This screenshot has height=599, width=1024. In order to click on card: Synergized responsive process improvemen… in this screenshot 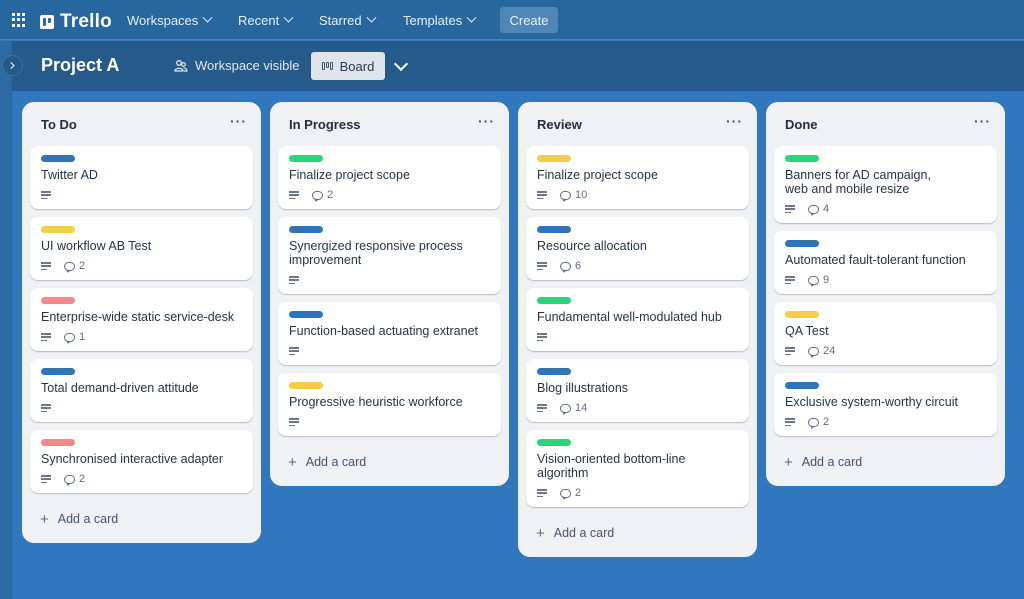, I will do `click(389, 255)`.